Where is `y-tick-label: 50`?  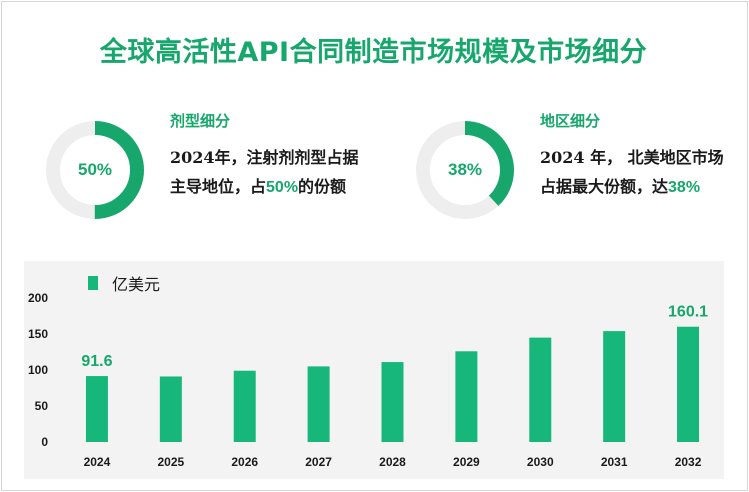 y-tick-label: 50 is located at coordinates (42, 406).